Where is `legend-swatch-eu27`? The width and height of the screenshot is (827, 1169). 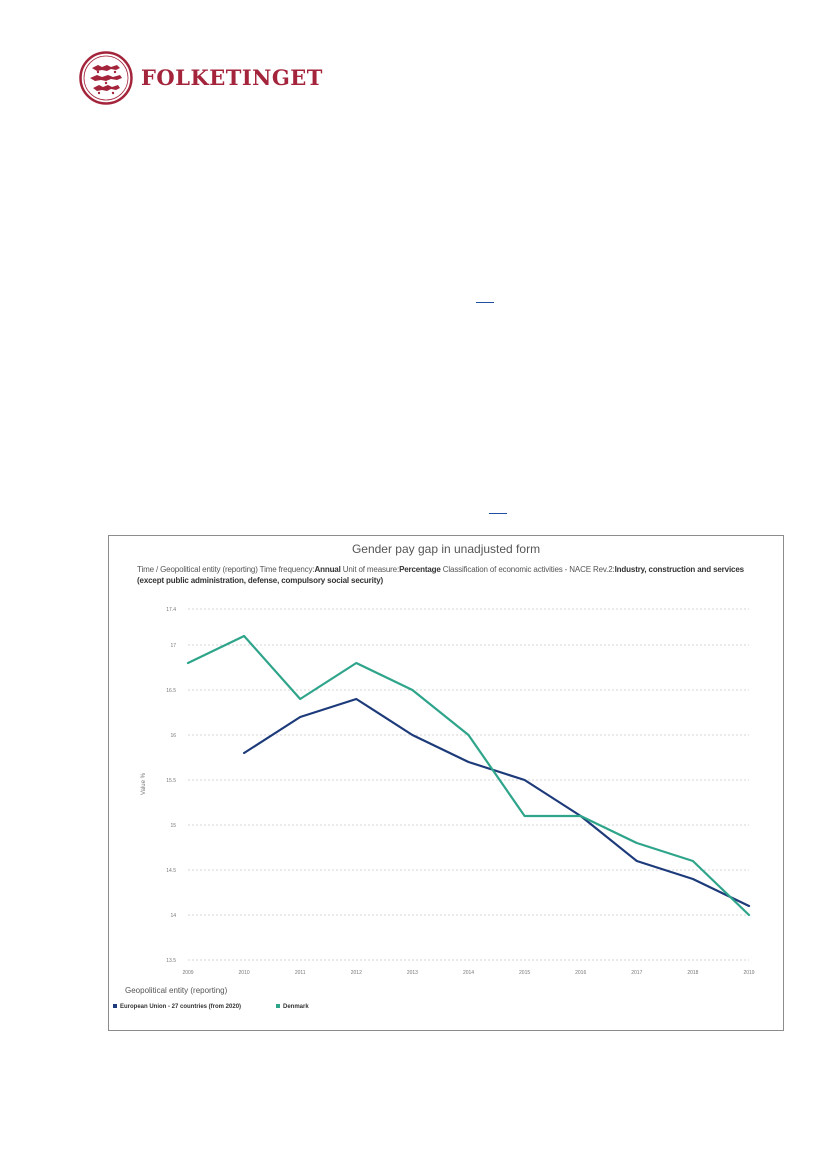 legend-swatch-eu27 is located at coordinates (115, 1006).